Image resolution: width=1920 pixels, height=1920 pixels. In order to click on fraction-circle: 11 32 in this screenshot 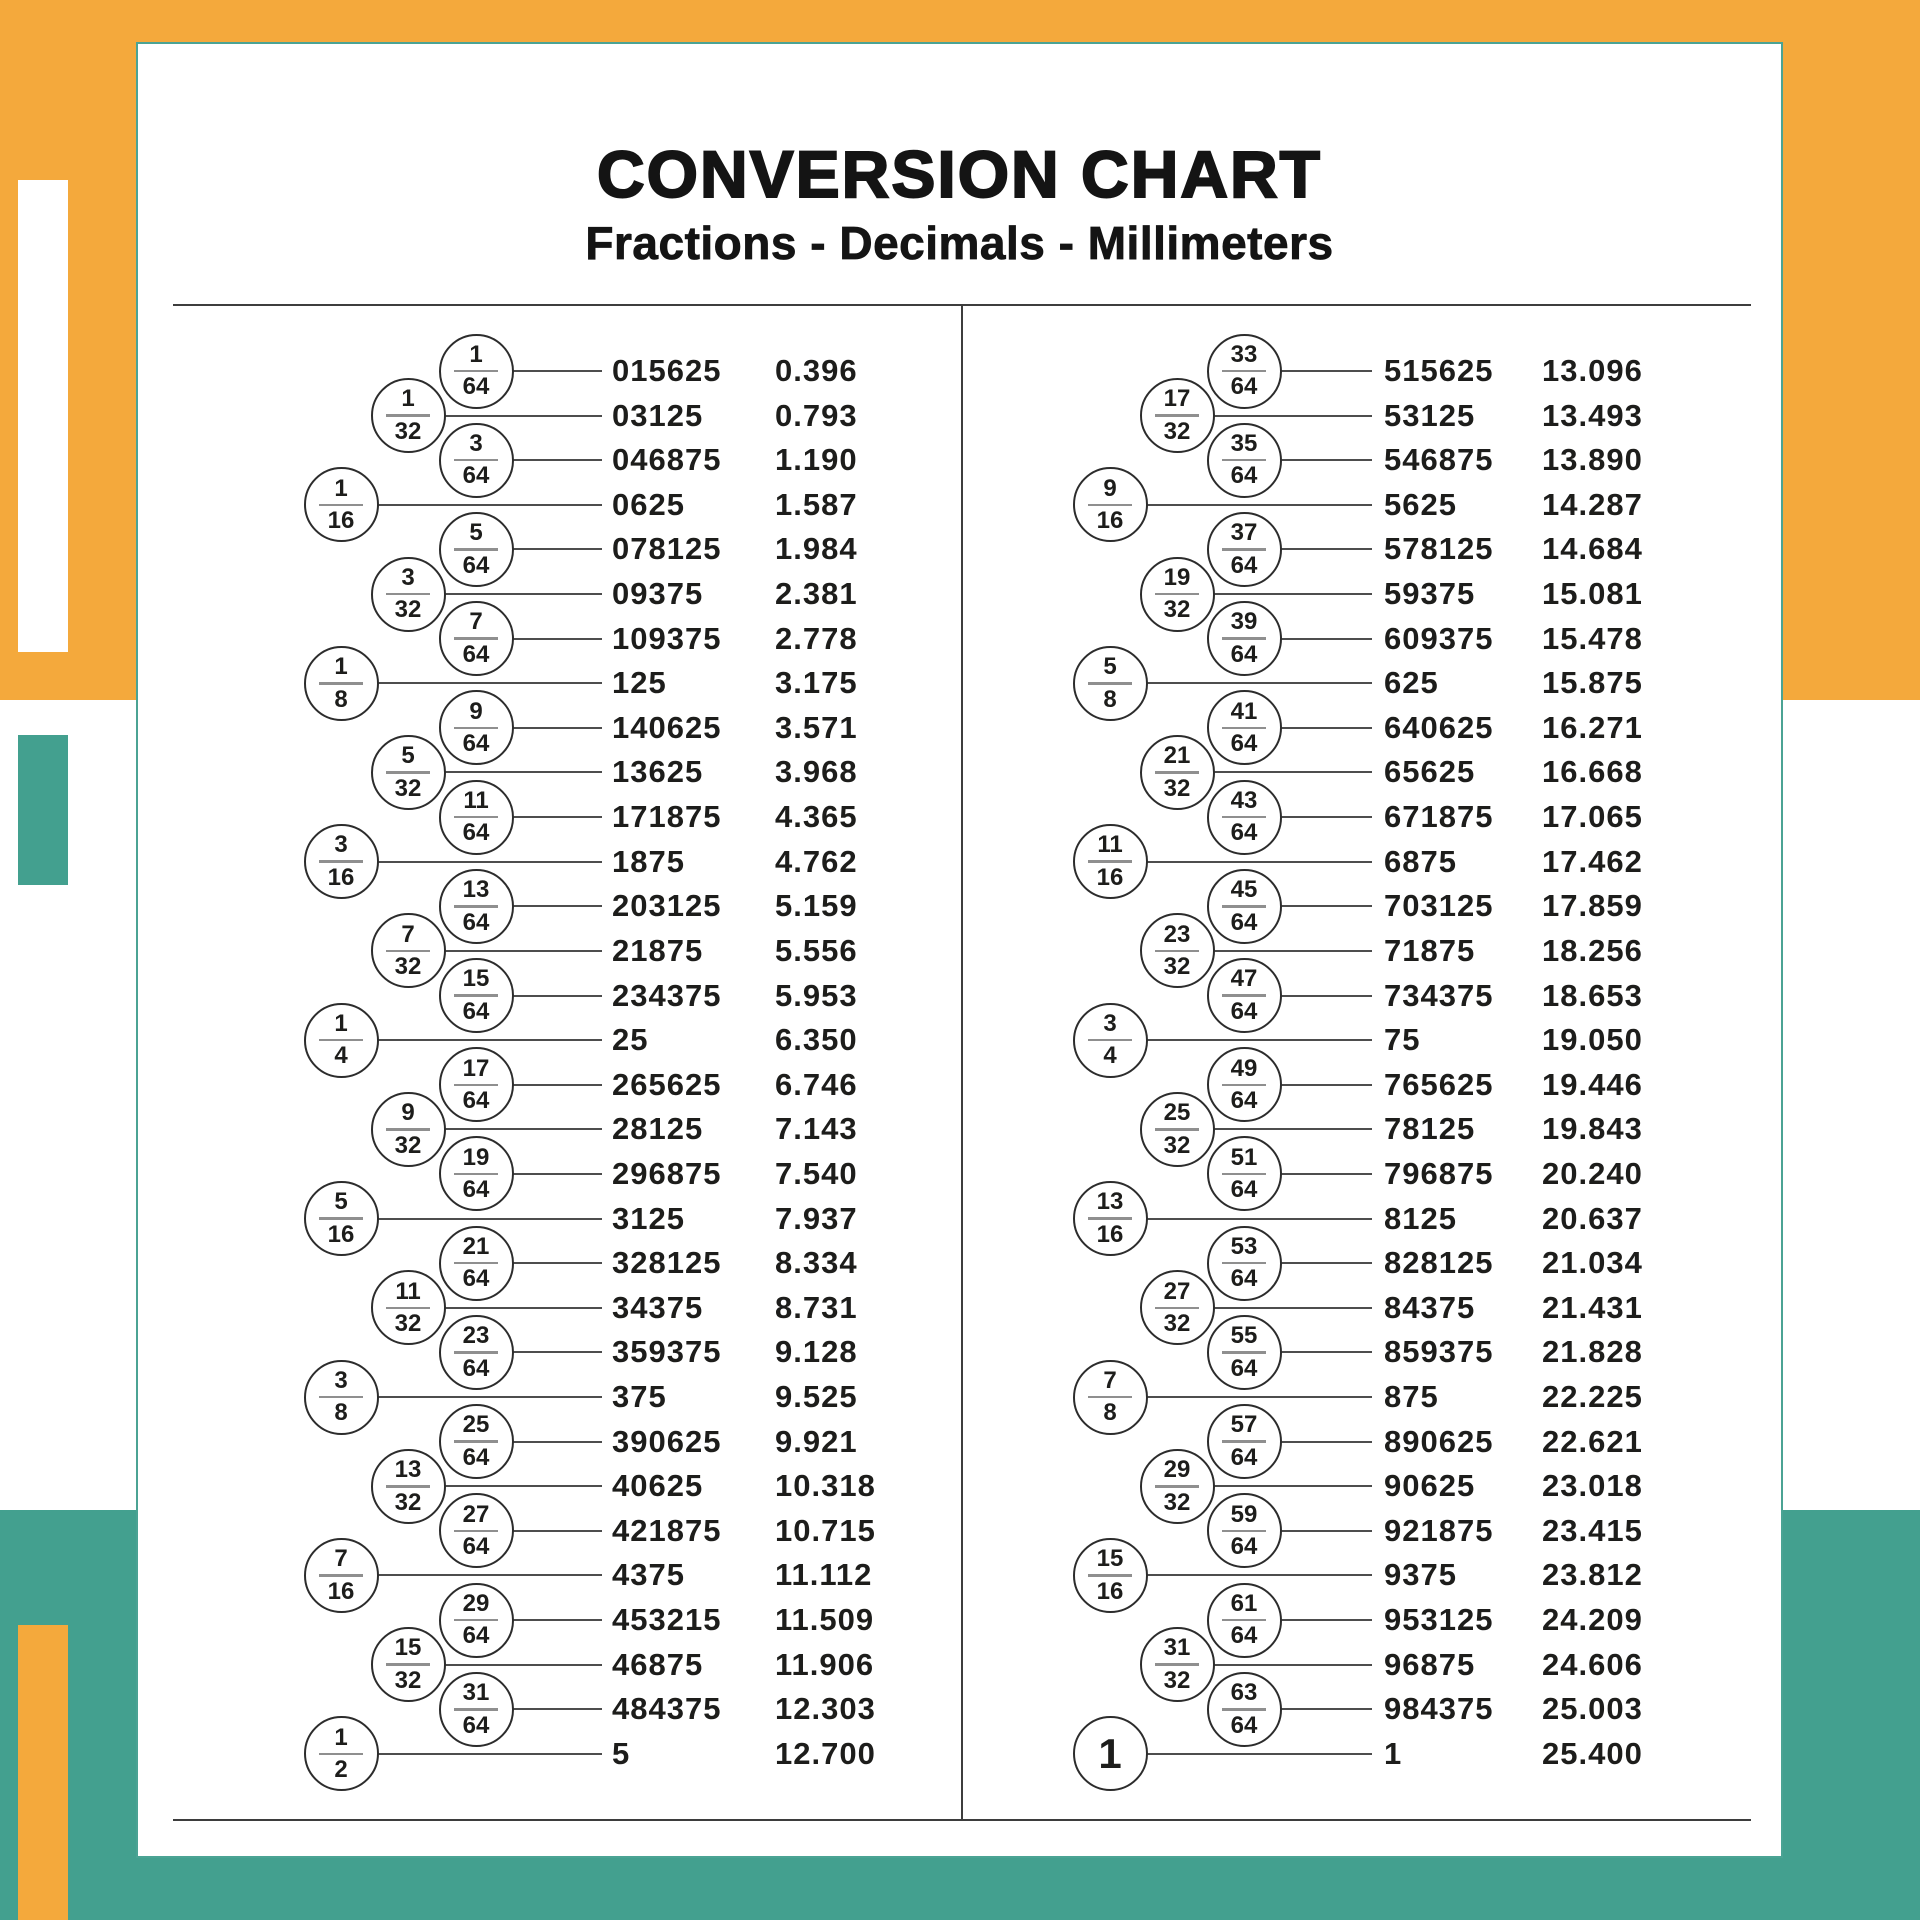, I will do `click(408, 1308)`.